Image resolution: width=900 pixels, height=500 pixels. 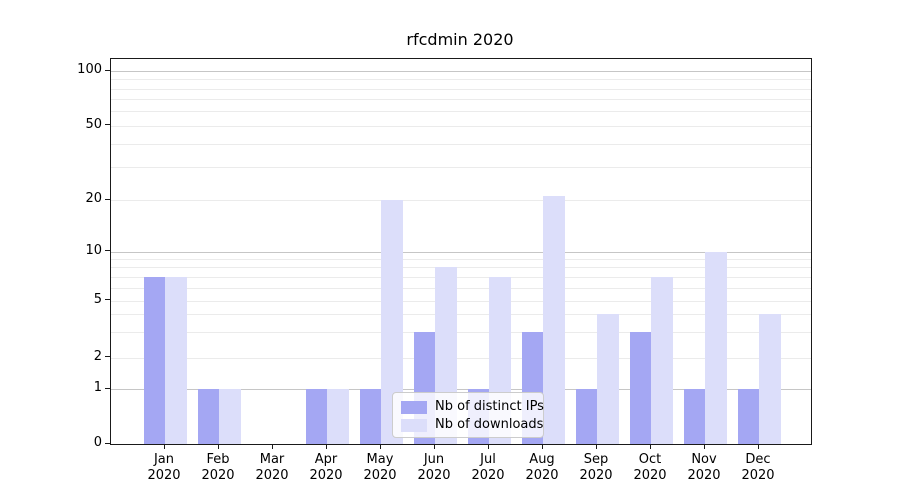 I want to click on y-tick-label: 100, so click(x=89, y=69).